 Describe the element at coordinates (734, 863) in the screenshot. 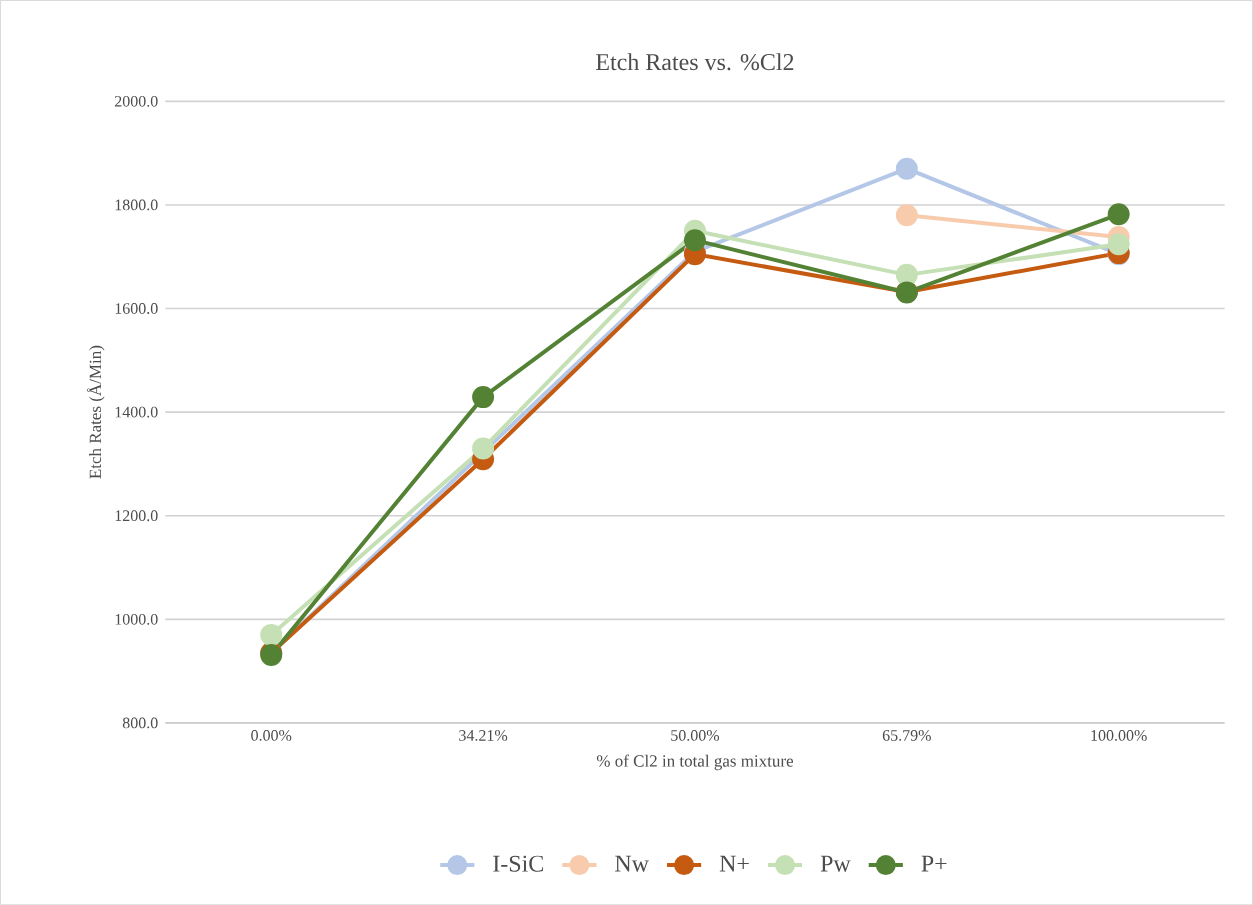

I see `legend-label: N+` at that location.